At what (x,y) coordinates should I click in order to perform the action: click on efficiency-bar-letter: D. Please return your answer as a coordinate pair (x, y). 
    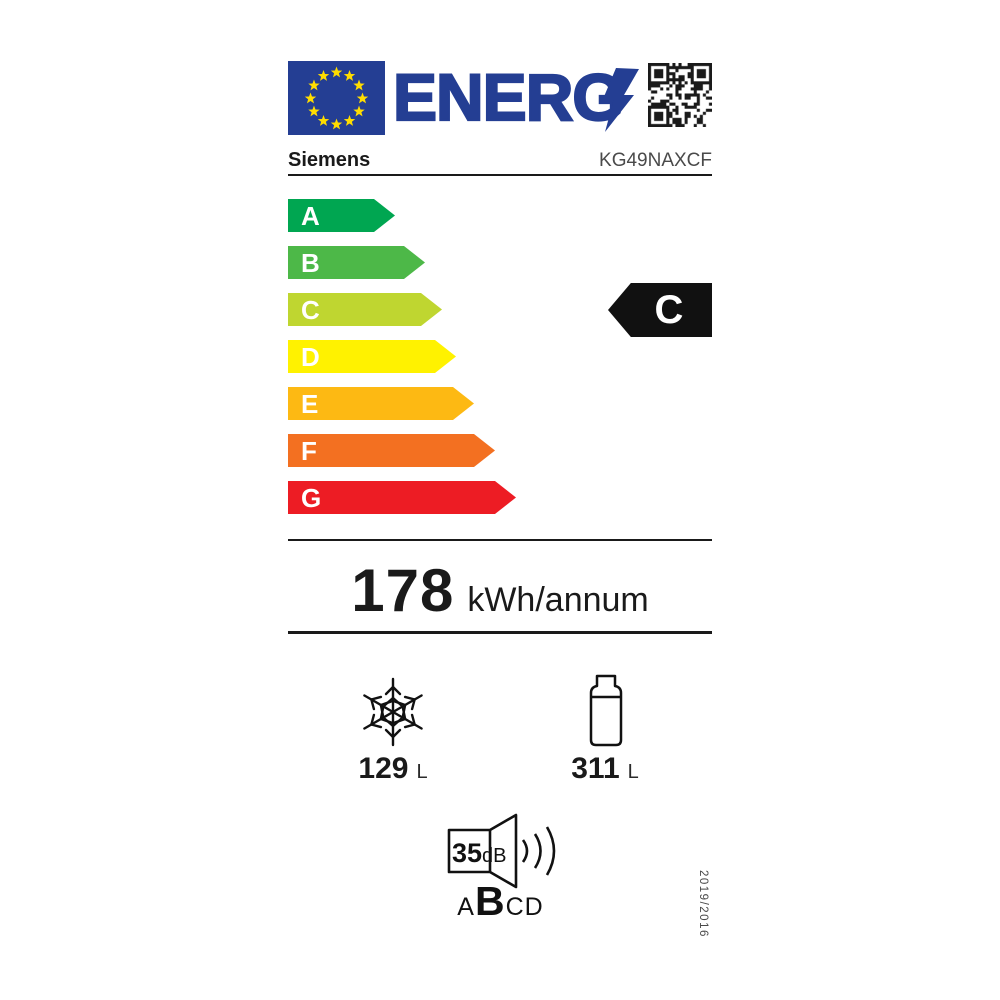
    Looking at the image, I should click on (310, 356).